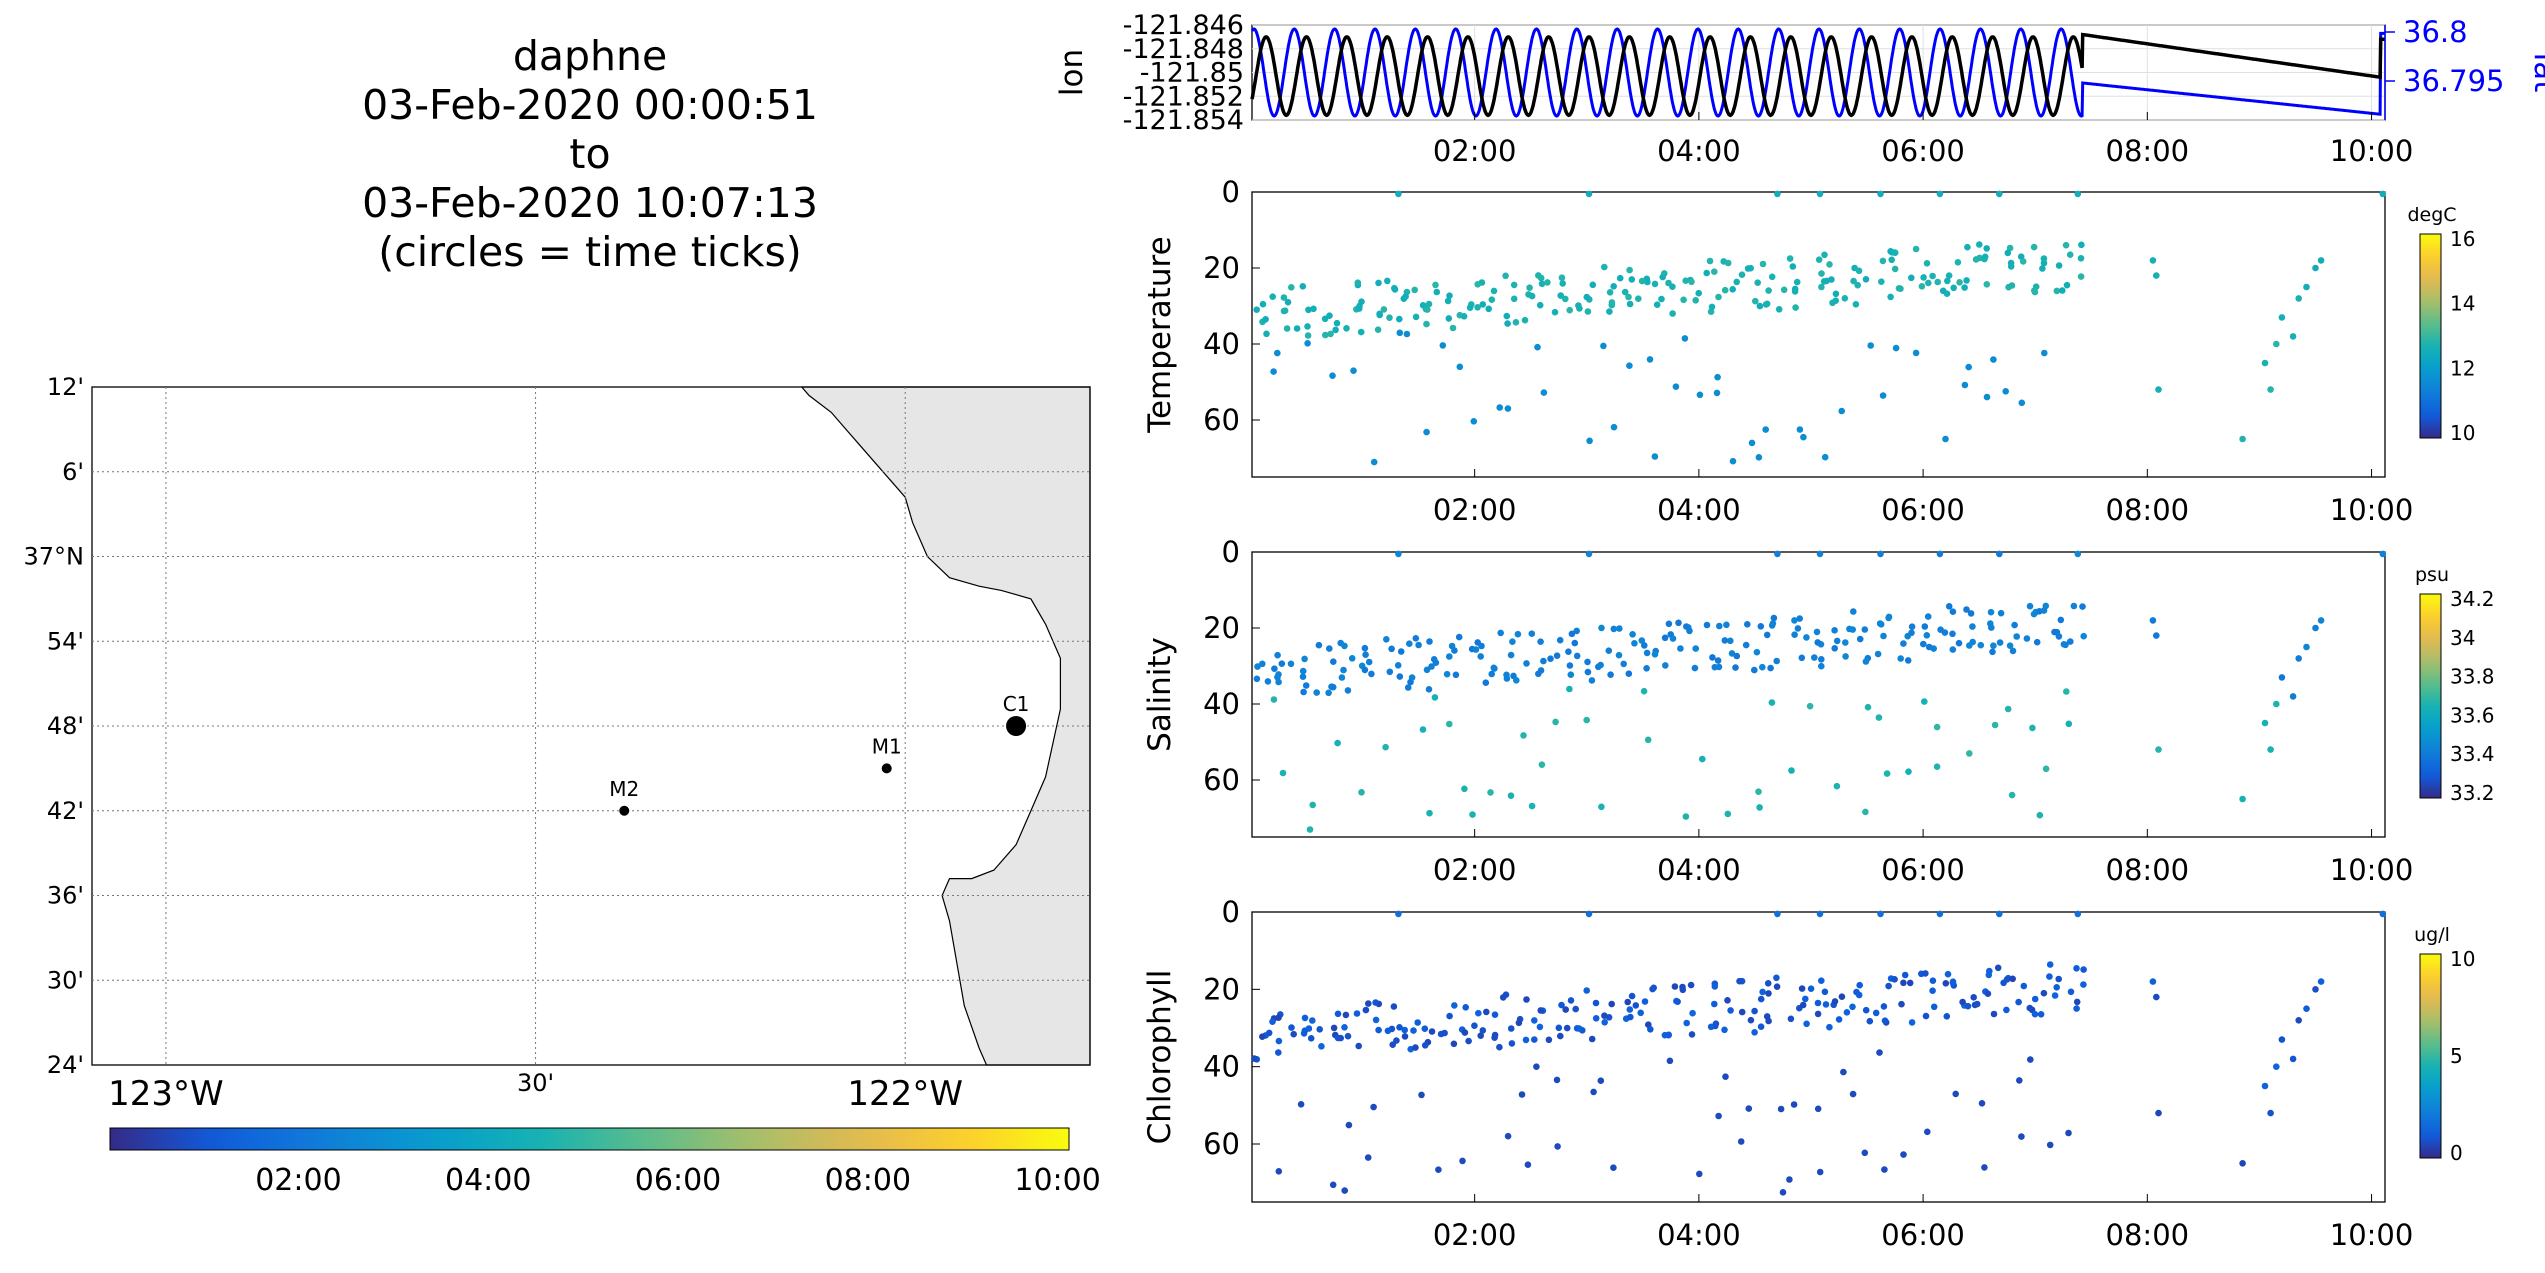 The width and height of the screenshot is (2545, 1273). I want to click on time-colorbar, so click(589, 1139).